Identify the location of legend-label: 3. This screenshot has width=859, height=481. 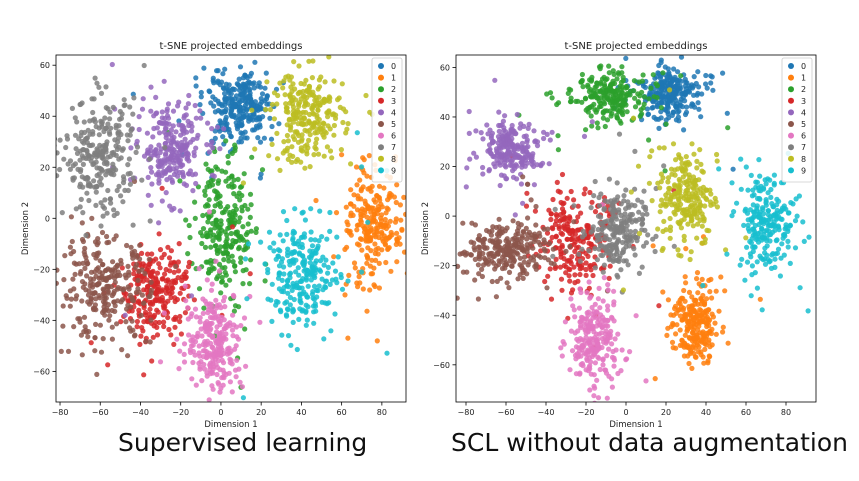
(393, 101).